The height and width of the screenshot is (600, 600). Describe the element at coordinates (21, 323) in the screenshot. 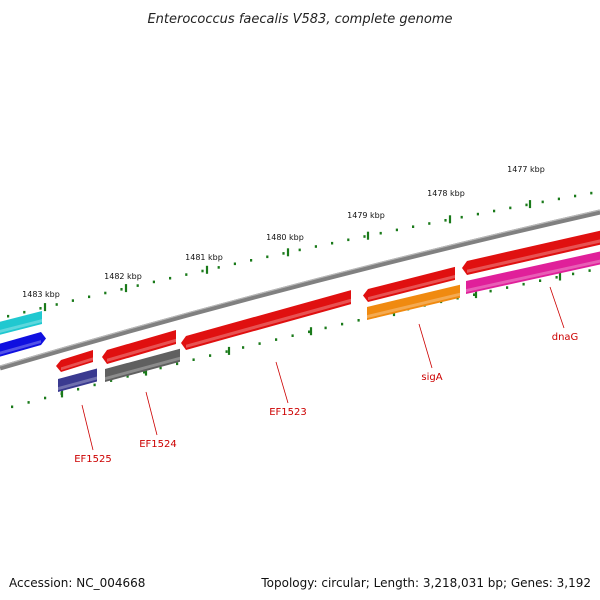

I see `feature-cyan` at that location.